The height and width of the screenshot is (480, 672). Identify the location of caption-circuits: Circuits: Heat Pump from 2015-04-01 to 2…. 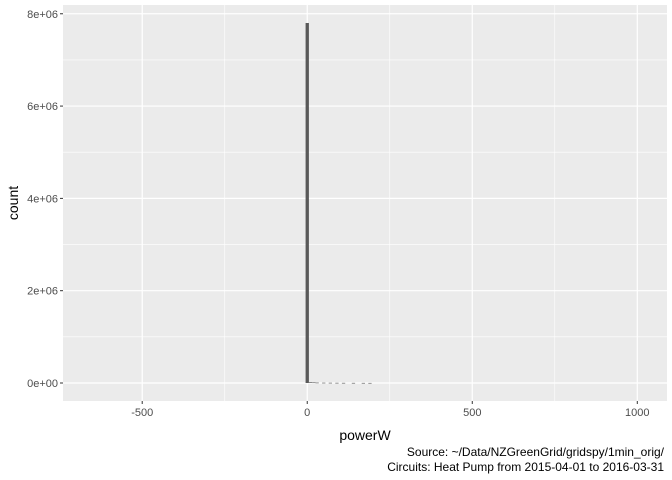
(525, 467).